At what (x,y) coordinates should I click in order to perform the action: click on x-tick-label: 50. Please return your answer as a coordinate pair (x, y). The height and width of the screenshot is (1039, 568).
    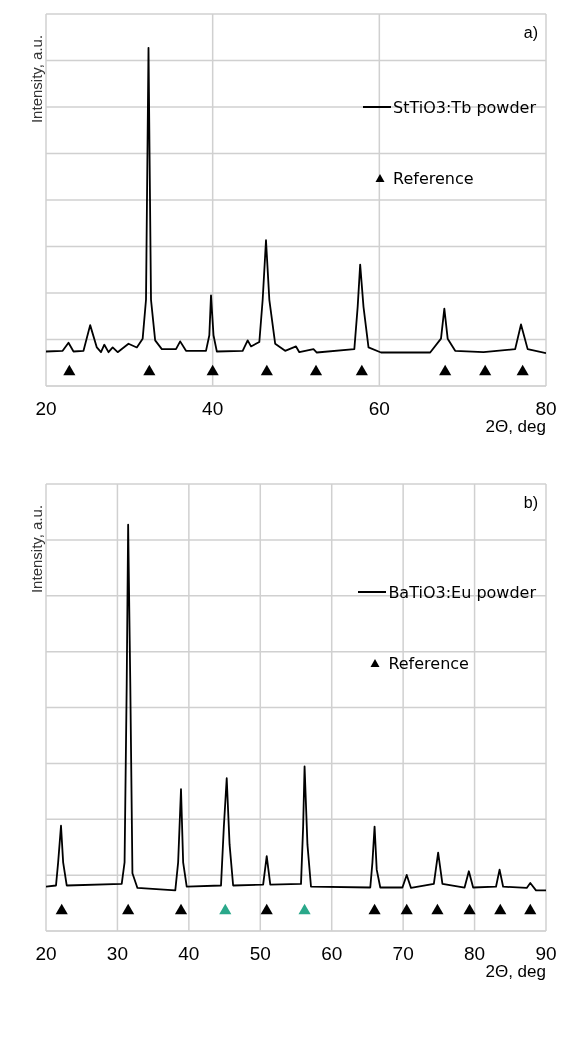
    Looking at the image, I should click on (260, 954).